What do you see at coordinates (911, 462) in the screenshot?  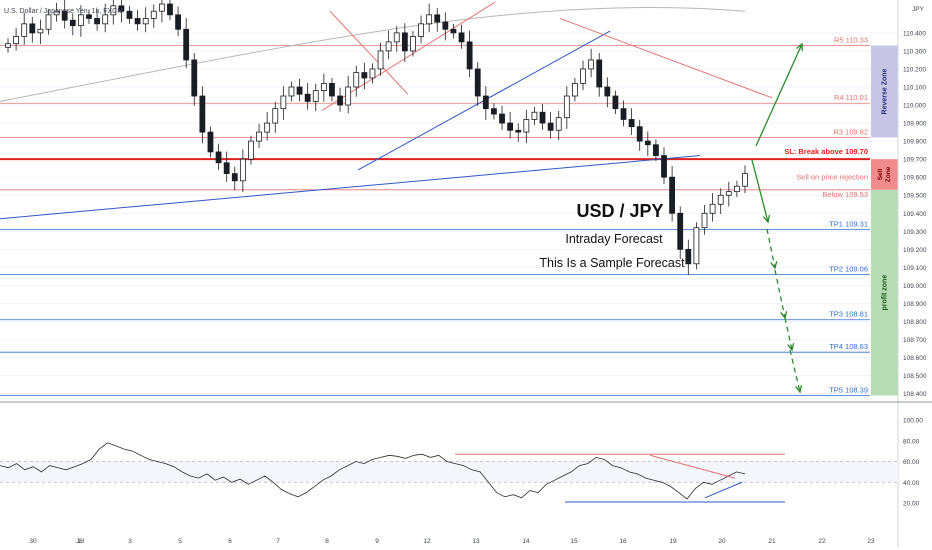 I see `rsi-tick-2: 60.00` at bounding box center [911, 462].